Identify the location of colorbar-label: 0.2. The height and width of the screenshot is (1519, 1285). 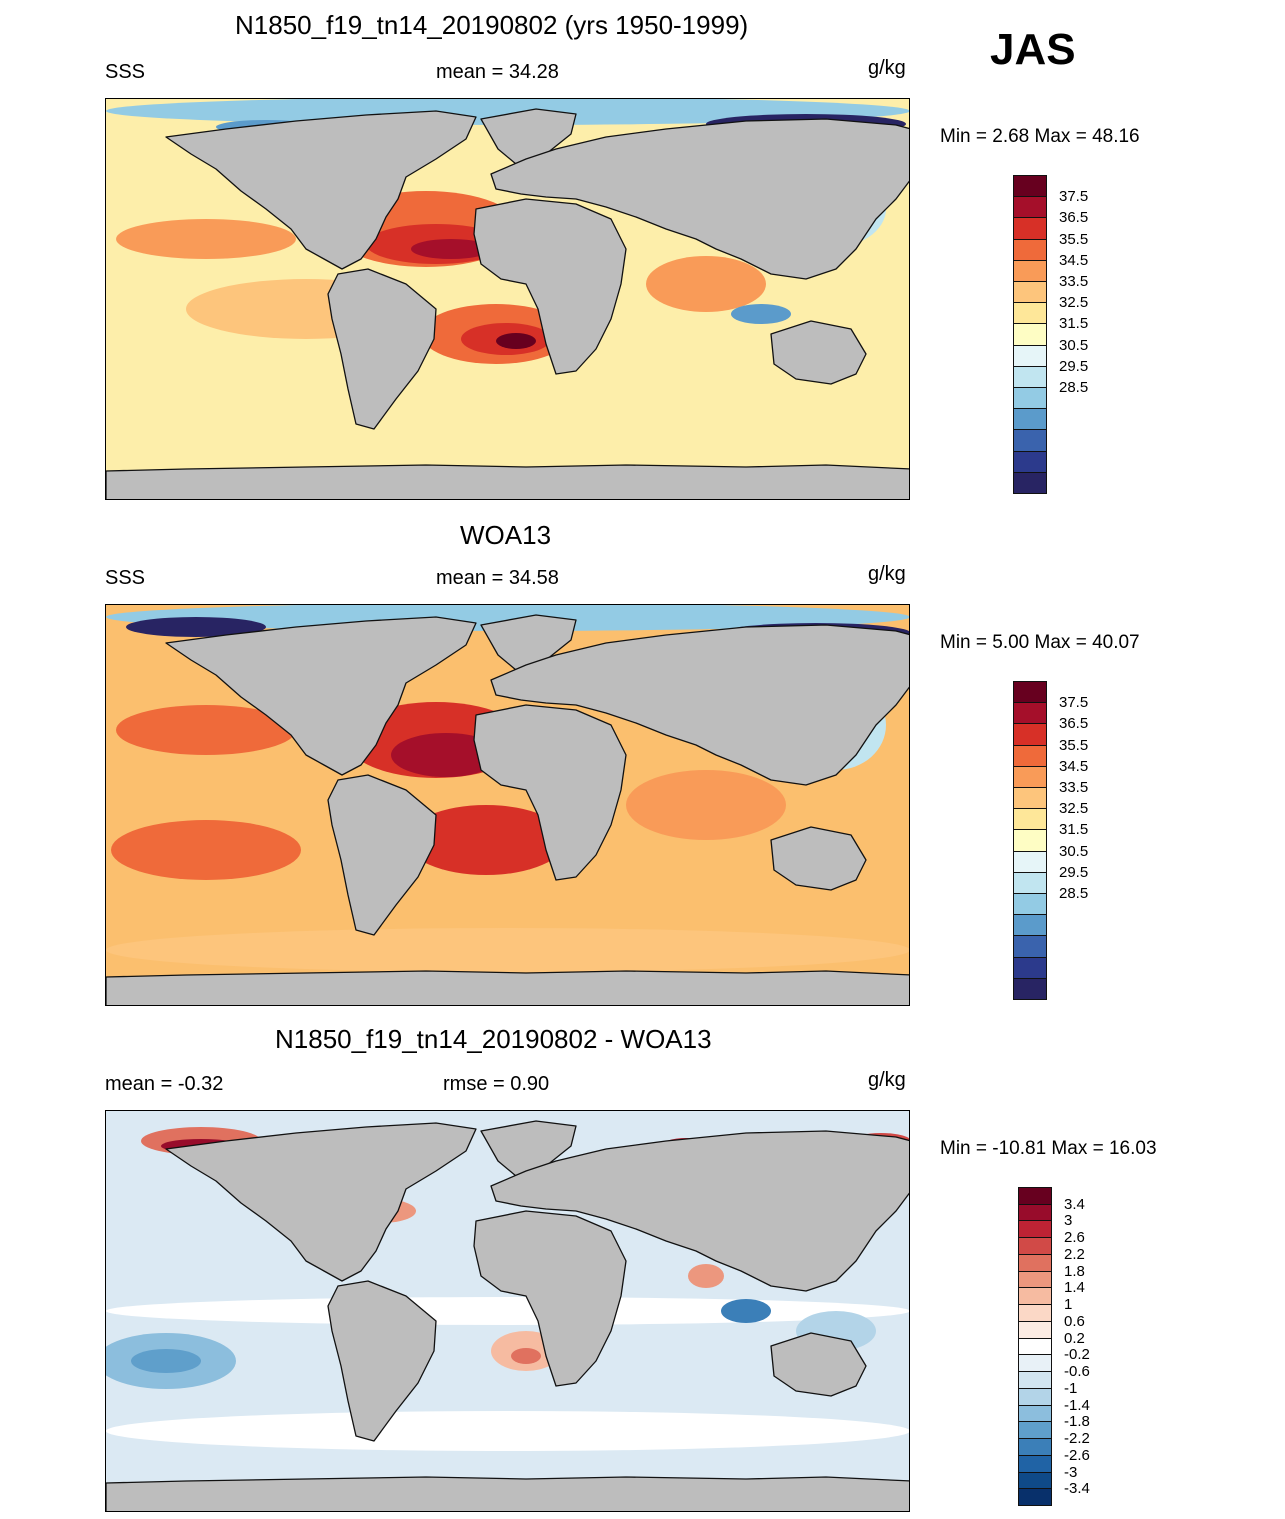
(1074, 1338).